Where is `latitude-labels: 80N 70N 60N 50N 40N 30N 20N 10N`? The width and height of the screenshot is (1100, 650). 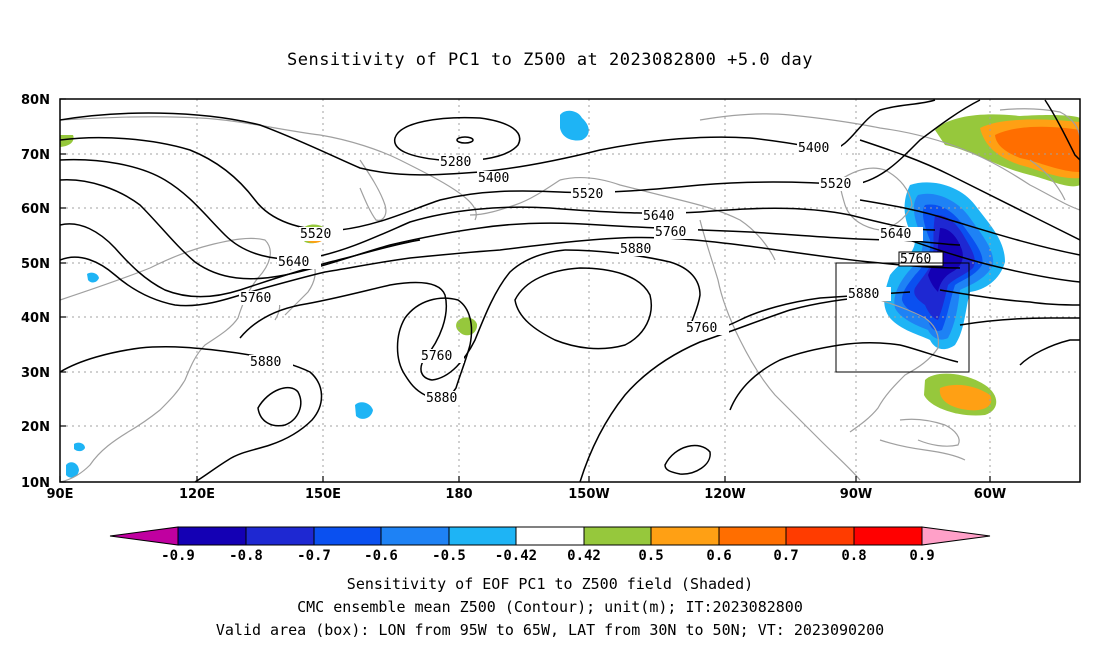 latitude-labels: 80N 70N 60N 50N 40N 30N 20N 10N is located at coordinates (35, 292).